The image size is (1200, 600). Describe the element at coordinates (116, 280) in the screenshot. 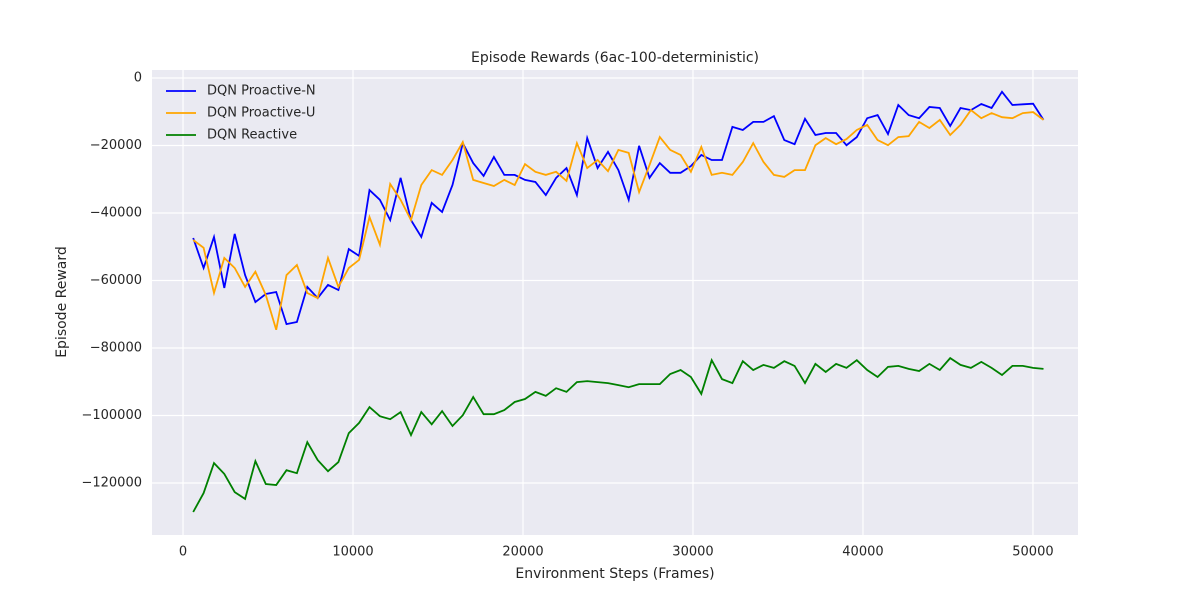

I see `y-tick-label: −60000` at that location.